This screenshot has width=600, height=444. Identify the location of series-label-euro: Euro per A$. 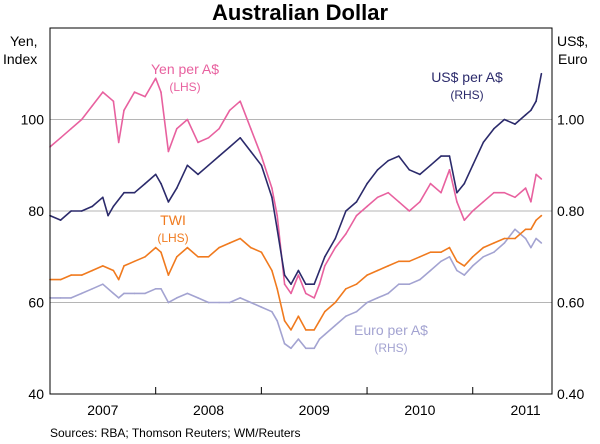
(391, 330).